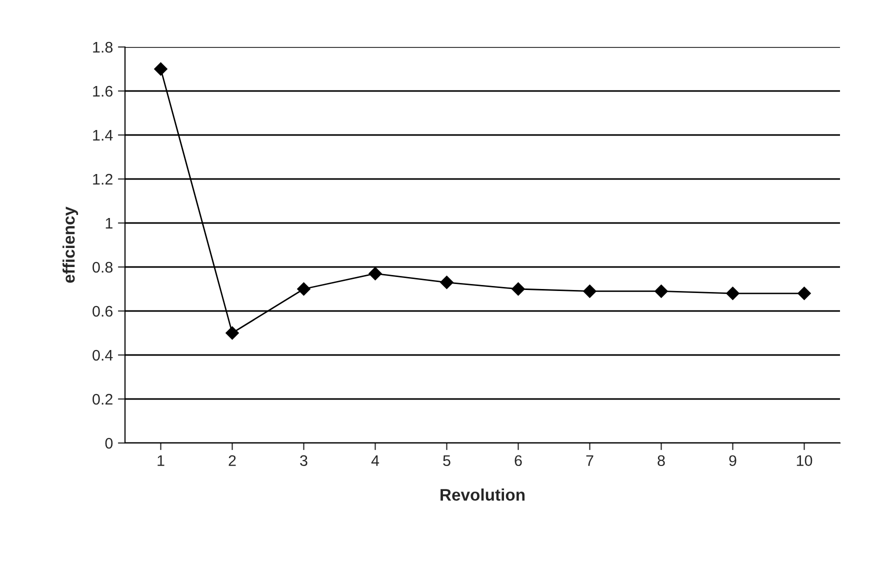 This screenshot has width=873, height=562. What do you see at coordinates (375, 460) in the screenshot?
I see `x-tick-label: 4` at bounding box center [375, 460].